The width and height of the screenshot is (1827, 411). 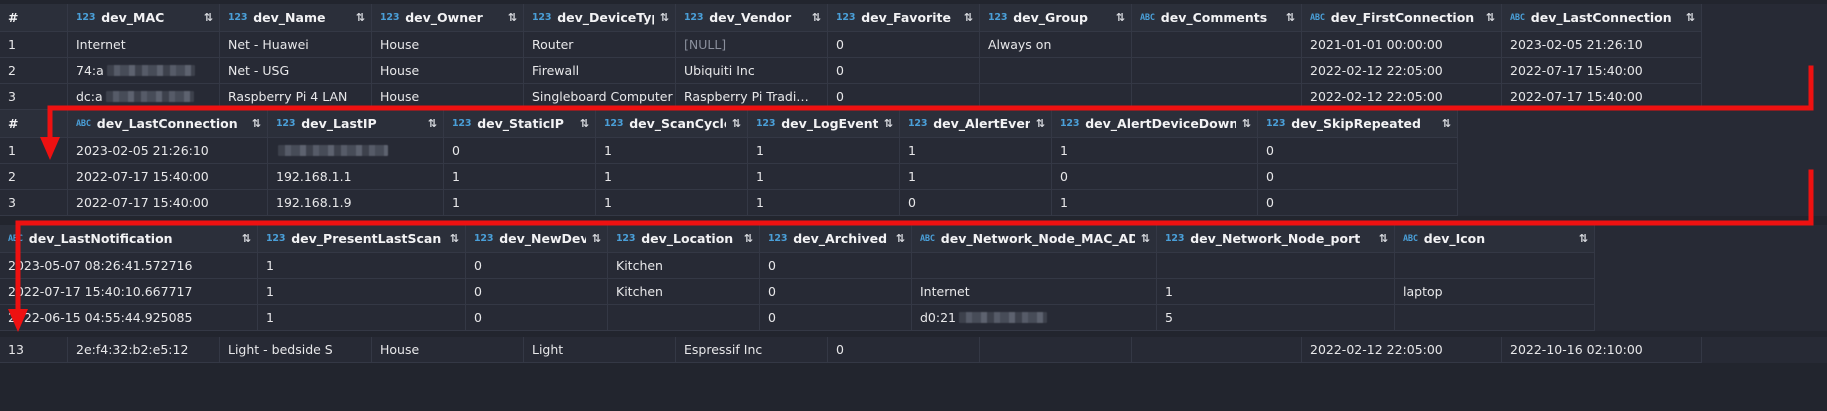 What do you see at coordinates (296, 71) in the screenshot?
I see `table-cell: Net - USG` at bounding box center [296, 71].